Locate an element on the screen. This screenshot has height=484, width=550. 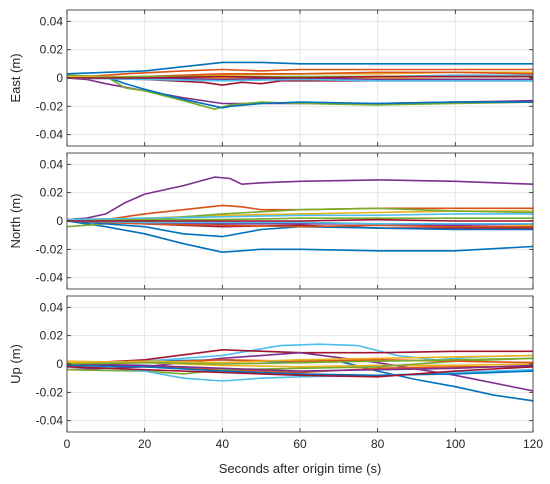
x-tick-label: 60 is located at coordinates (300, 444).